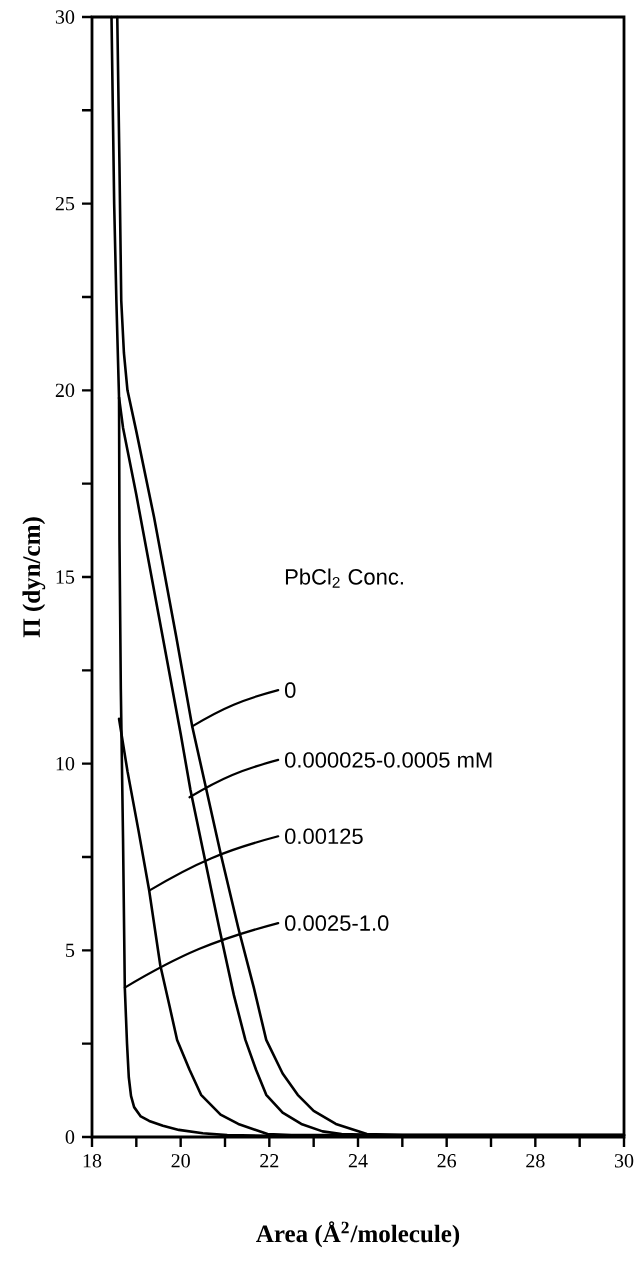 Image resolution: width=638 pixels, height=1267 pixels. What do you see at coordinates (65, 17) in the screenshot?
I see `y-tick-label: 30` at bounding box center [65, 17].